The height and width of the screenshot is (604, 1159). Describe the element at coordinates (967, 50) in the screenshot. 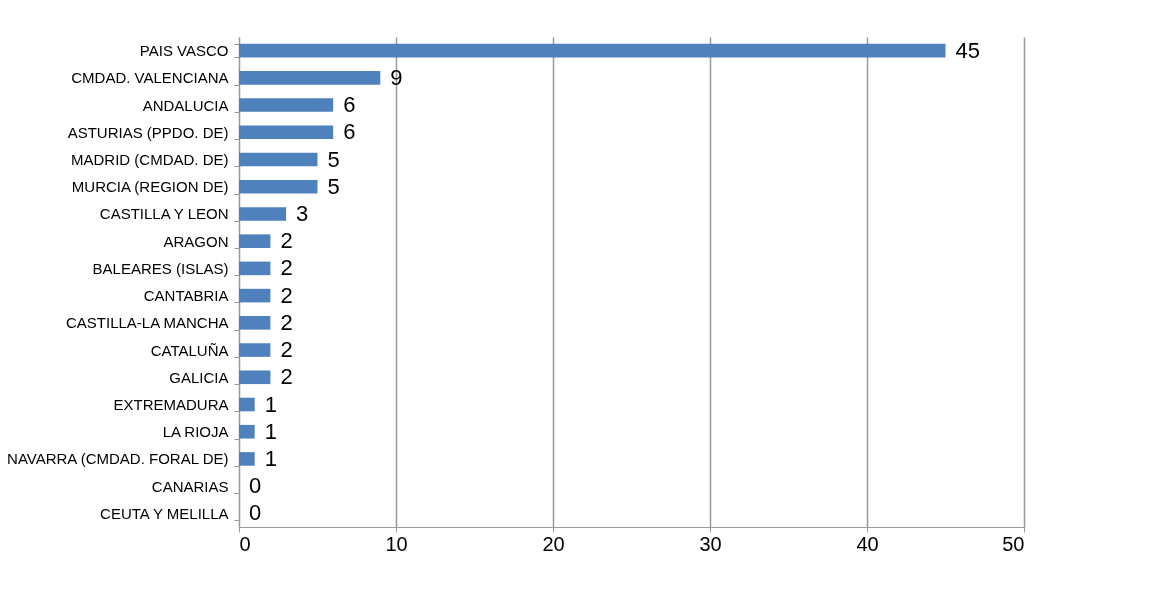

I see `data-label: 45` at that location.